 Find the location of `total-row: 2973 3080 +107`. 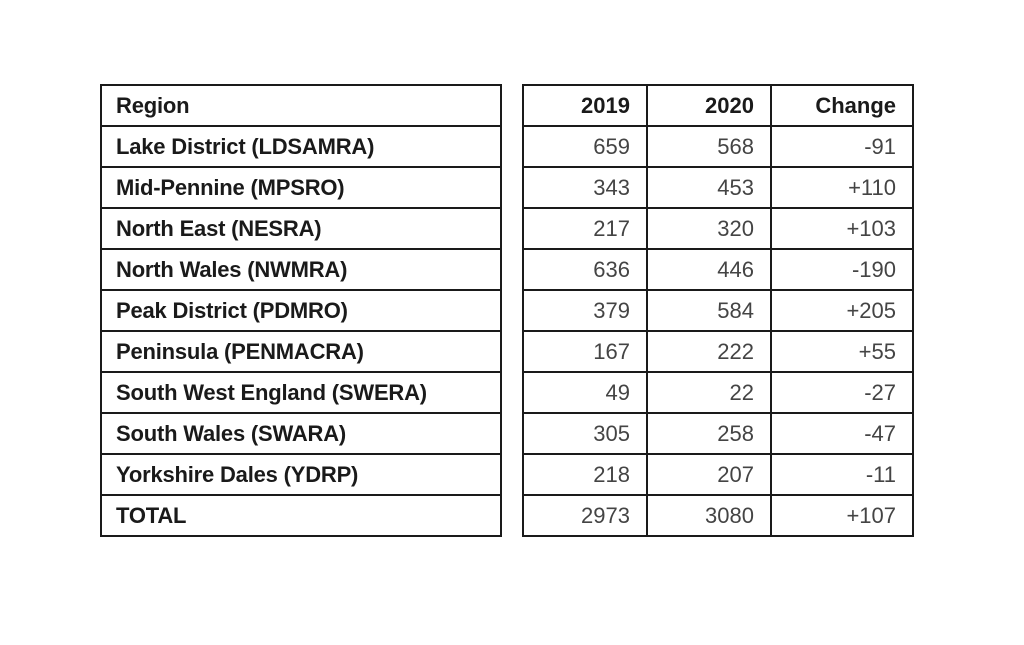

total-row: 2973 3080 +107 is located at coordinates (718, 515).